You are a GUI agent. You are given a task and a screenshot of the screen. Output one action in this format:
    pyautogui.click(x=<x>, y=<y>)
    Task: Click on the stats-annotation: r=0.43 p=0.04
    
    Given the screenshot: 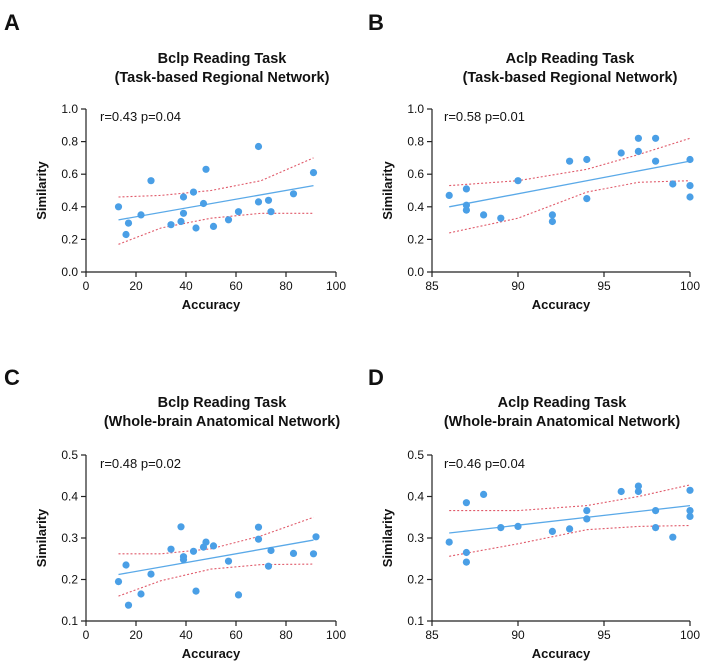 What is the action you would take?
    pyautogui.click(x=140, y=116)
    